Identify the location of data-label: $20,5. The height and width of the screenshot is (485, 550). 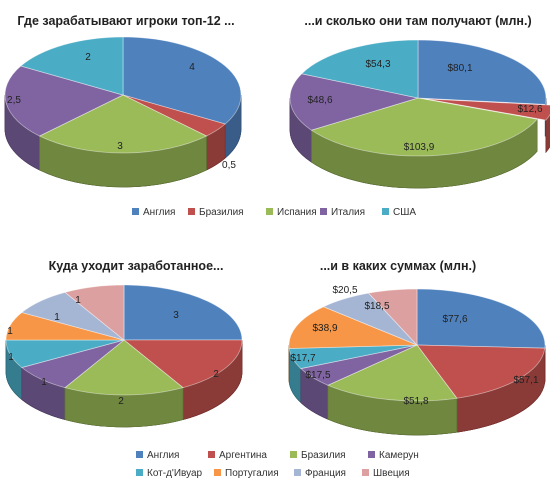
(344, 290).